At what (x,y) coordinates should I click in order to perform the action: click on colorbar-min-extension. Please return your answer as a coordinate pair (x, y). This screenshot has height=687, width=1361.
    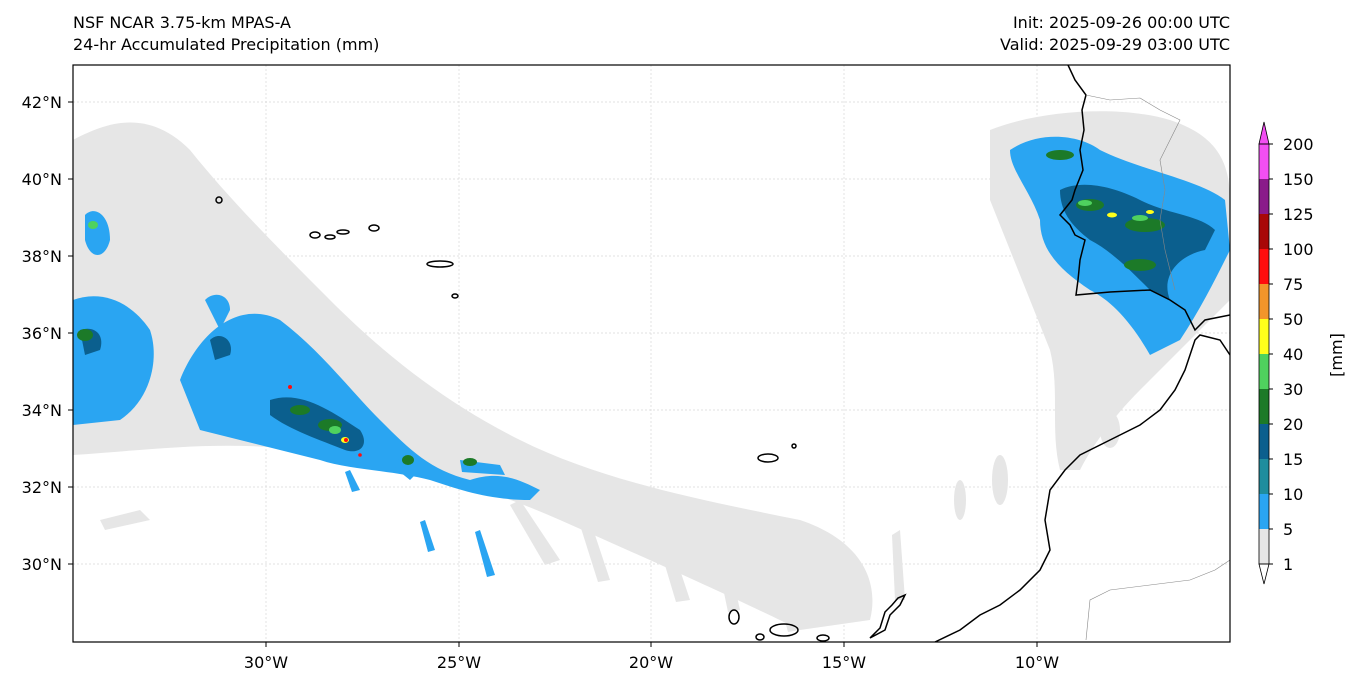
    Looking at the image, I should click on (1264, 574).